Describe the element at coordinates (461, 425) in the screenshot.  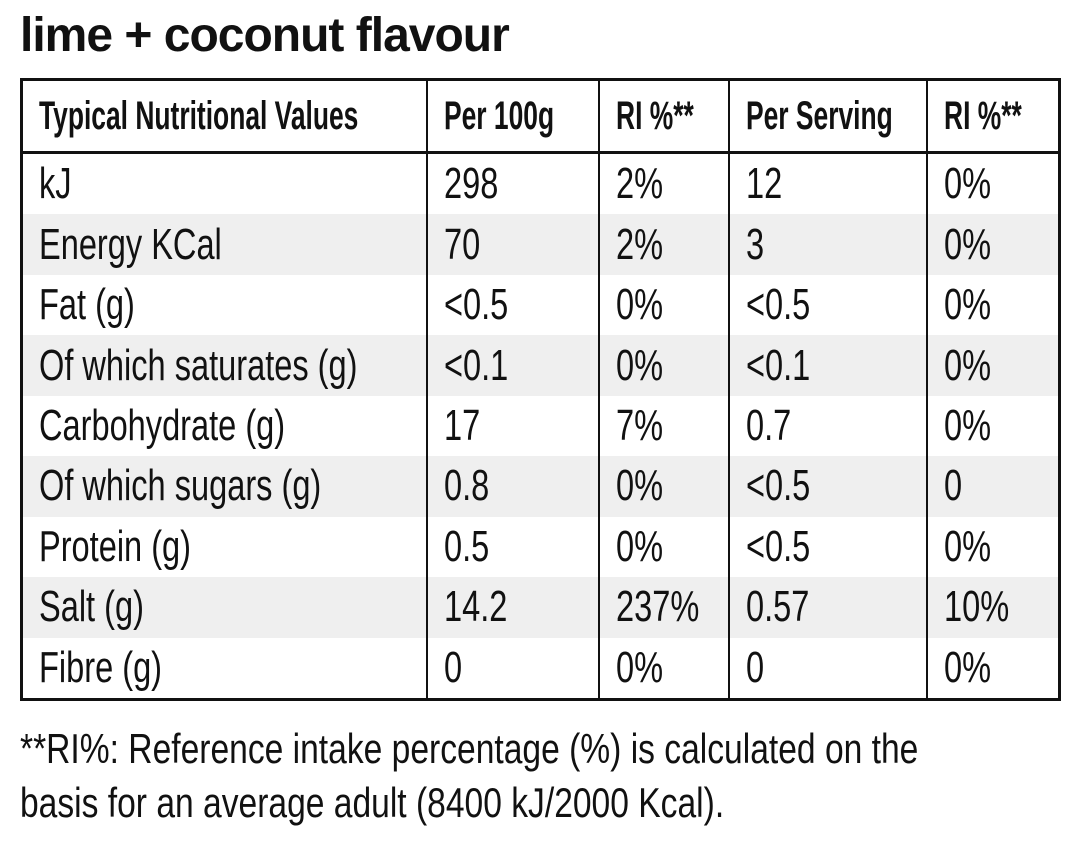
I see `cell-text: 17` at that location.